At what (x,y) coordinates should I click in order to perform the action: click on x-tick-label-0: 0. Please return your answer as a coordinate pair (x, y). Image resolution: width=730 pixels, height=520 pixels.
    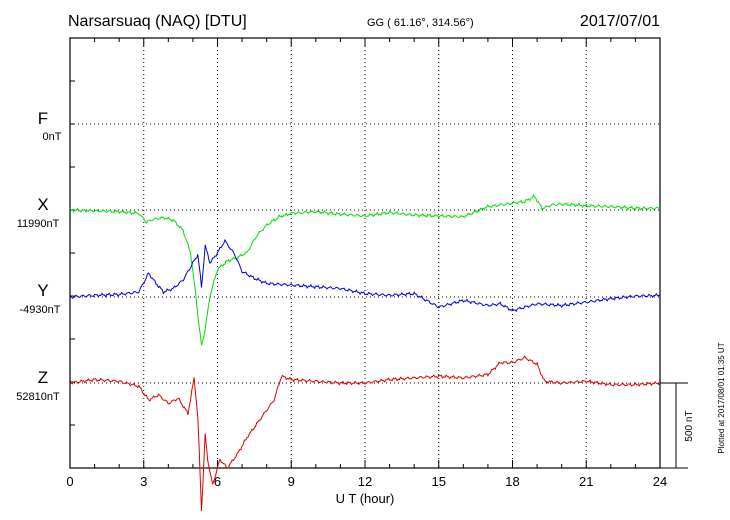
    Looking at the image, I should click on (69, 481).